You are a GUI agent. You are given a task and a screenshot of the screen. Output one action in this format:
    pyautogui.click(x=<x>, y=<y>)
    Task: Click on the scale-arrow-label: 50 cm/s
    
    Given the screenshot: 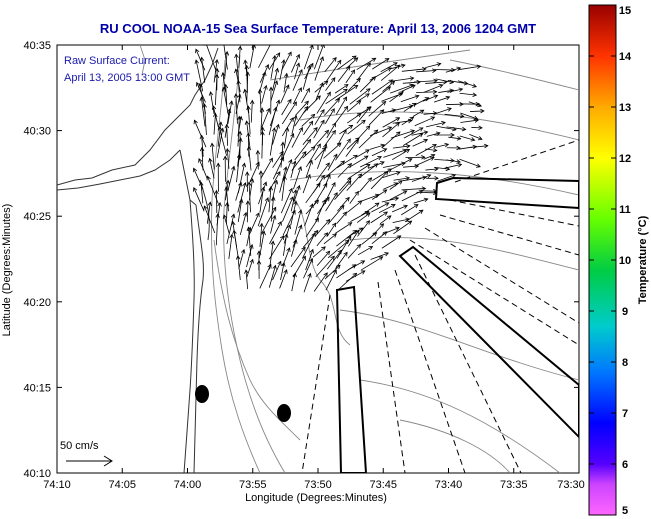 What is the action you would take?
    pyautogui.click(x=79, y=446)
    